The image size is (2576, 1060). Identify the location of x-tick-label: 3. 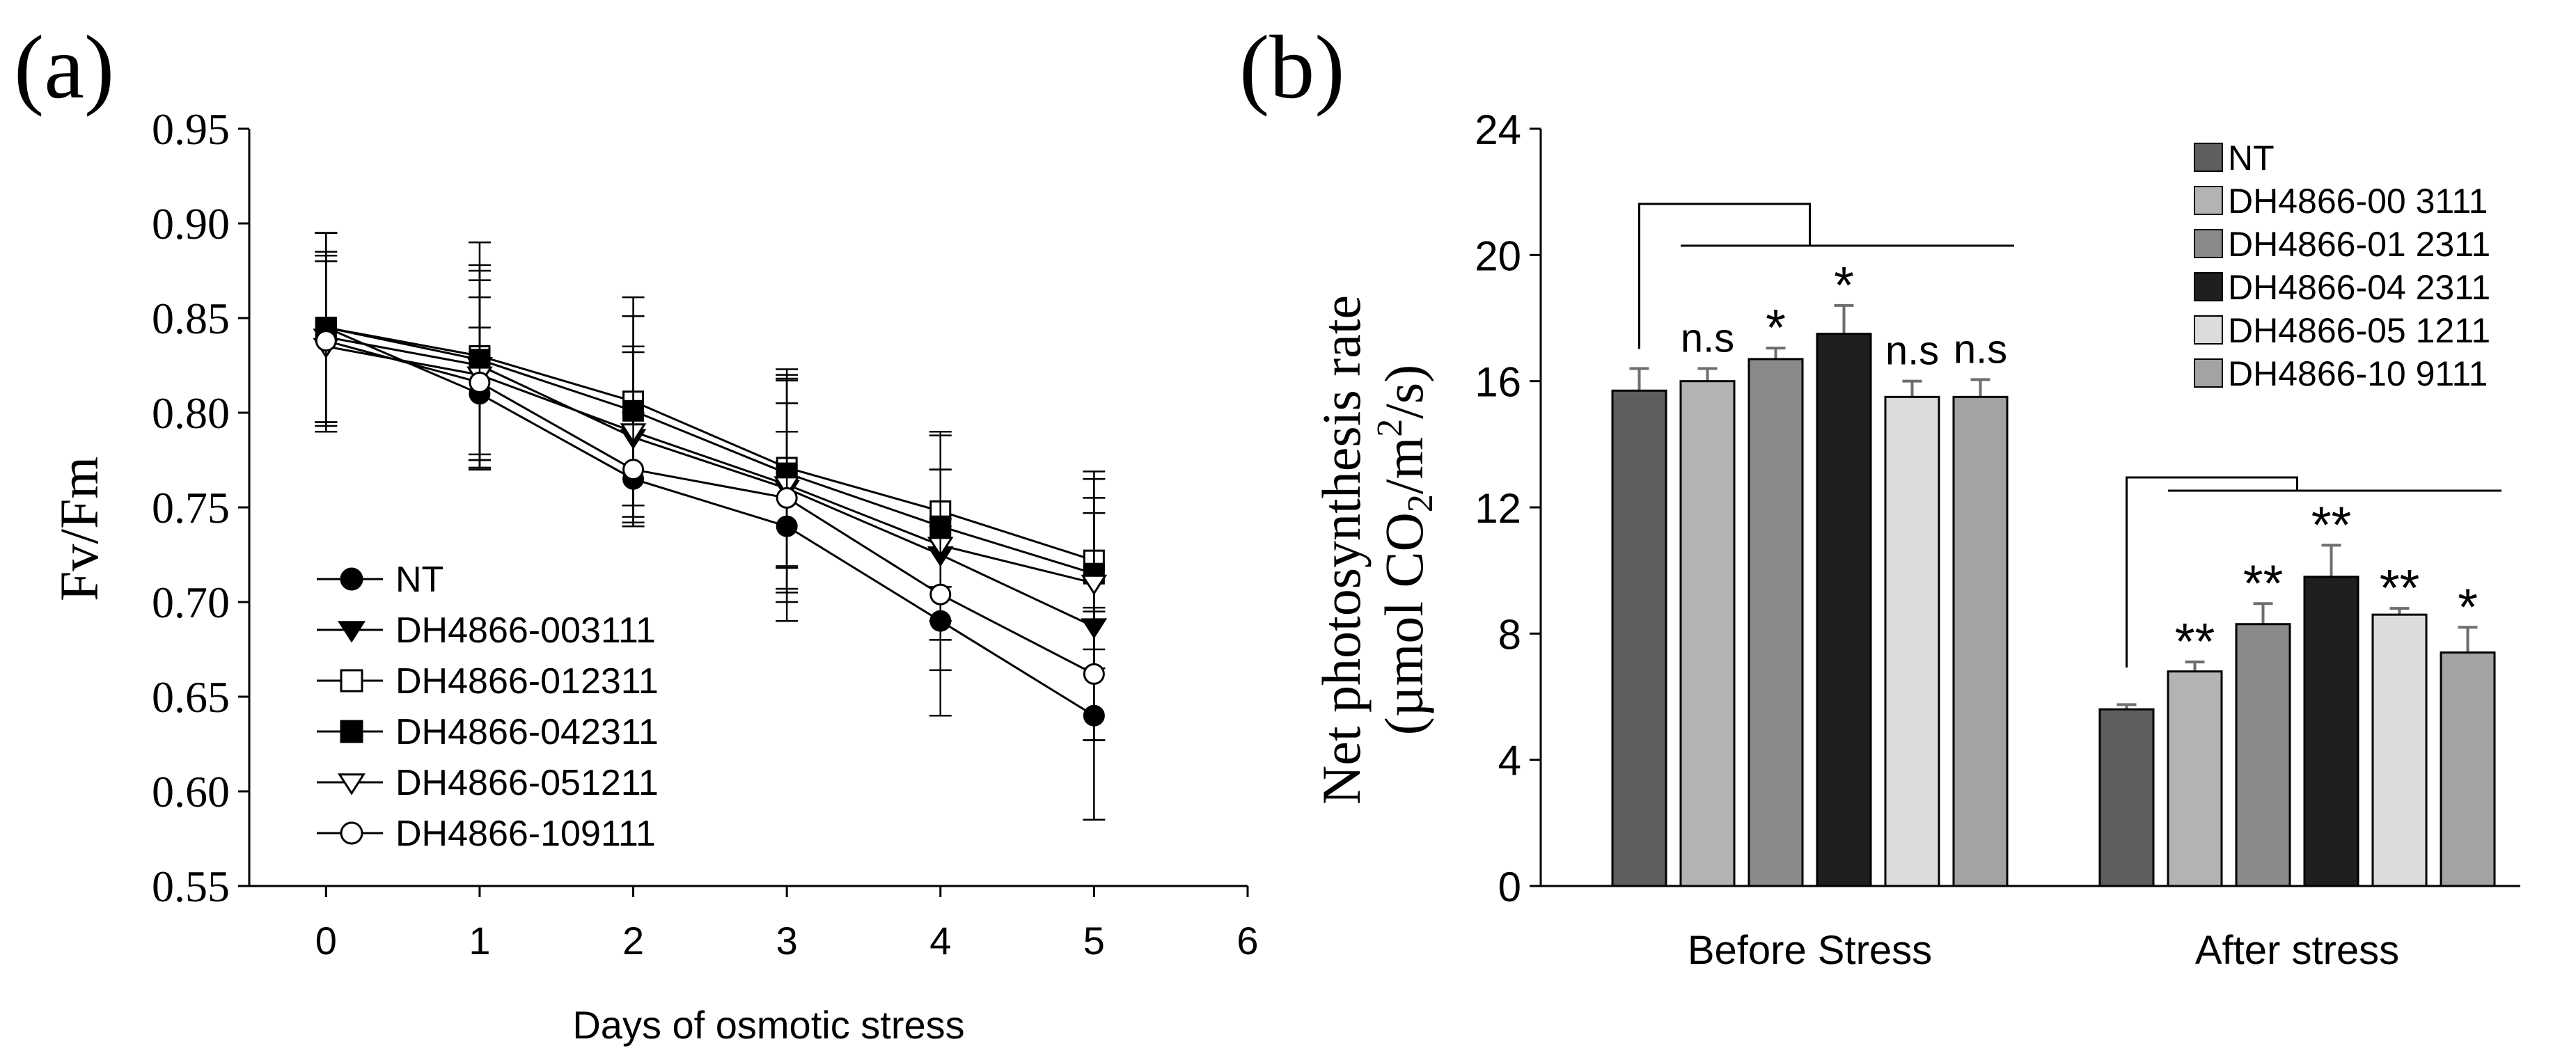
(787, 941).